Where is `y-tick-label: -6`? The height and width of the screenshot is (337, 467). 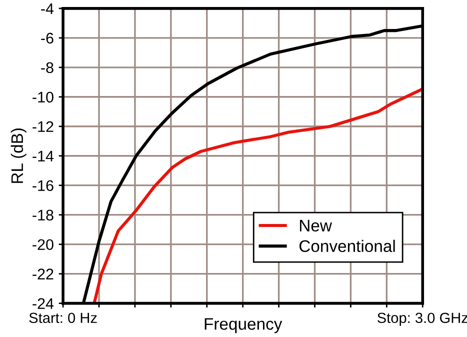 y-tick-label: -6 is located at coordinates (47, 38).